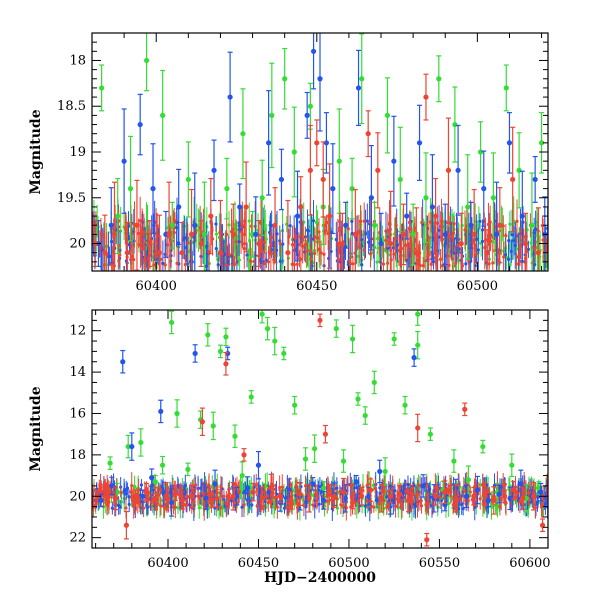 This screenshot has width=600, height=600. I want to click on x-tick-label: 60550, so click(439, 563).